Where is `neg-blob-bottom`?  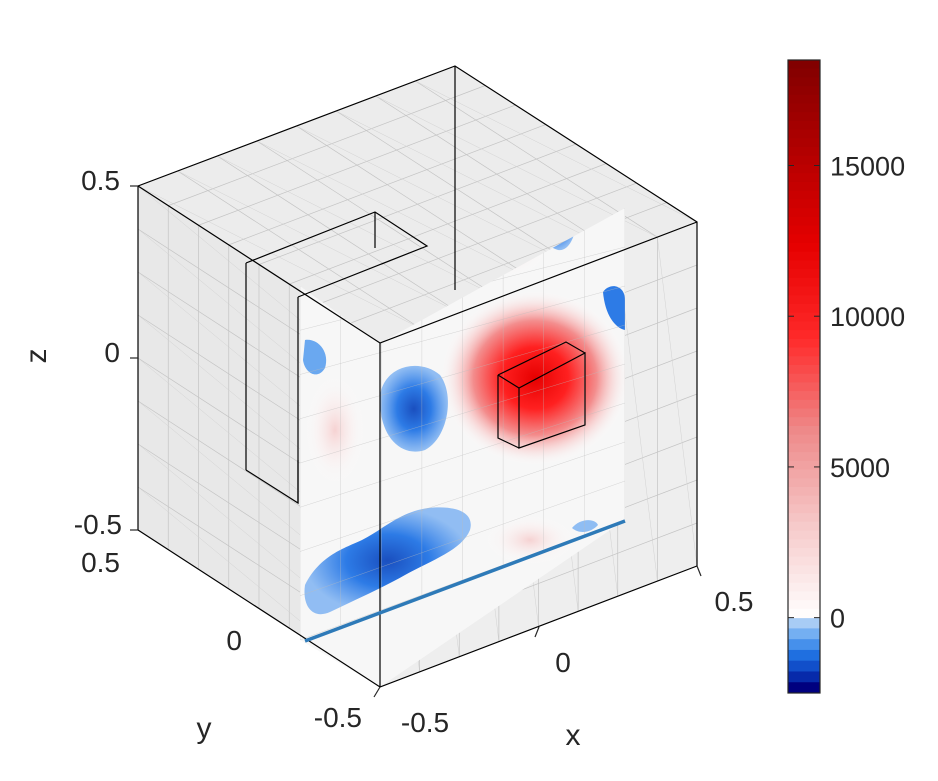 neg-blob-bottom is located at coordinates (387, 561).